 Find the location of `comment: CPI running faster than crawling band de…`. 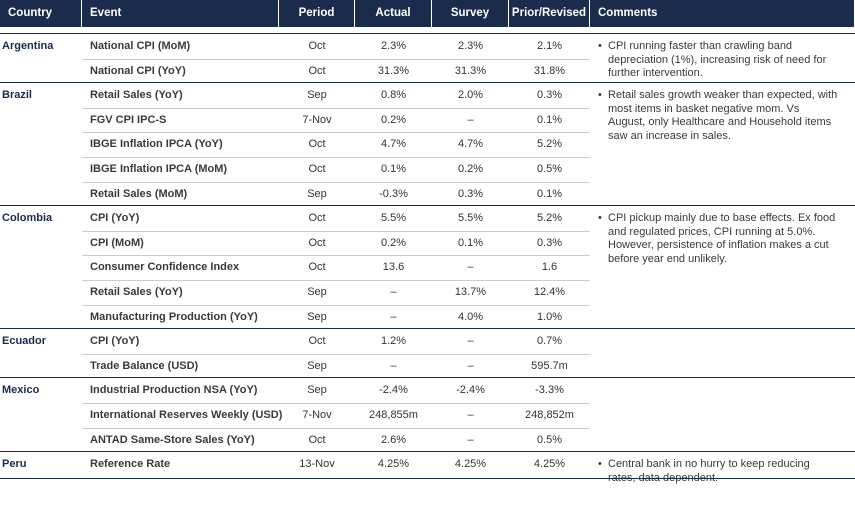

comment: CPI running faster than crawling band de… is located at coordinates (718, 60).